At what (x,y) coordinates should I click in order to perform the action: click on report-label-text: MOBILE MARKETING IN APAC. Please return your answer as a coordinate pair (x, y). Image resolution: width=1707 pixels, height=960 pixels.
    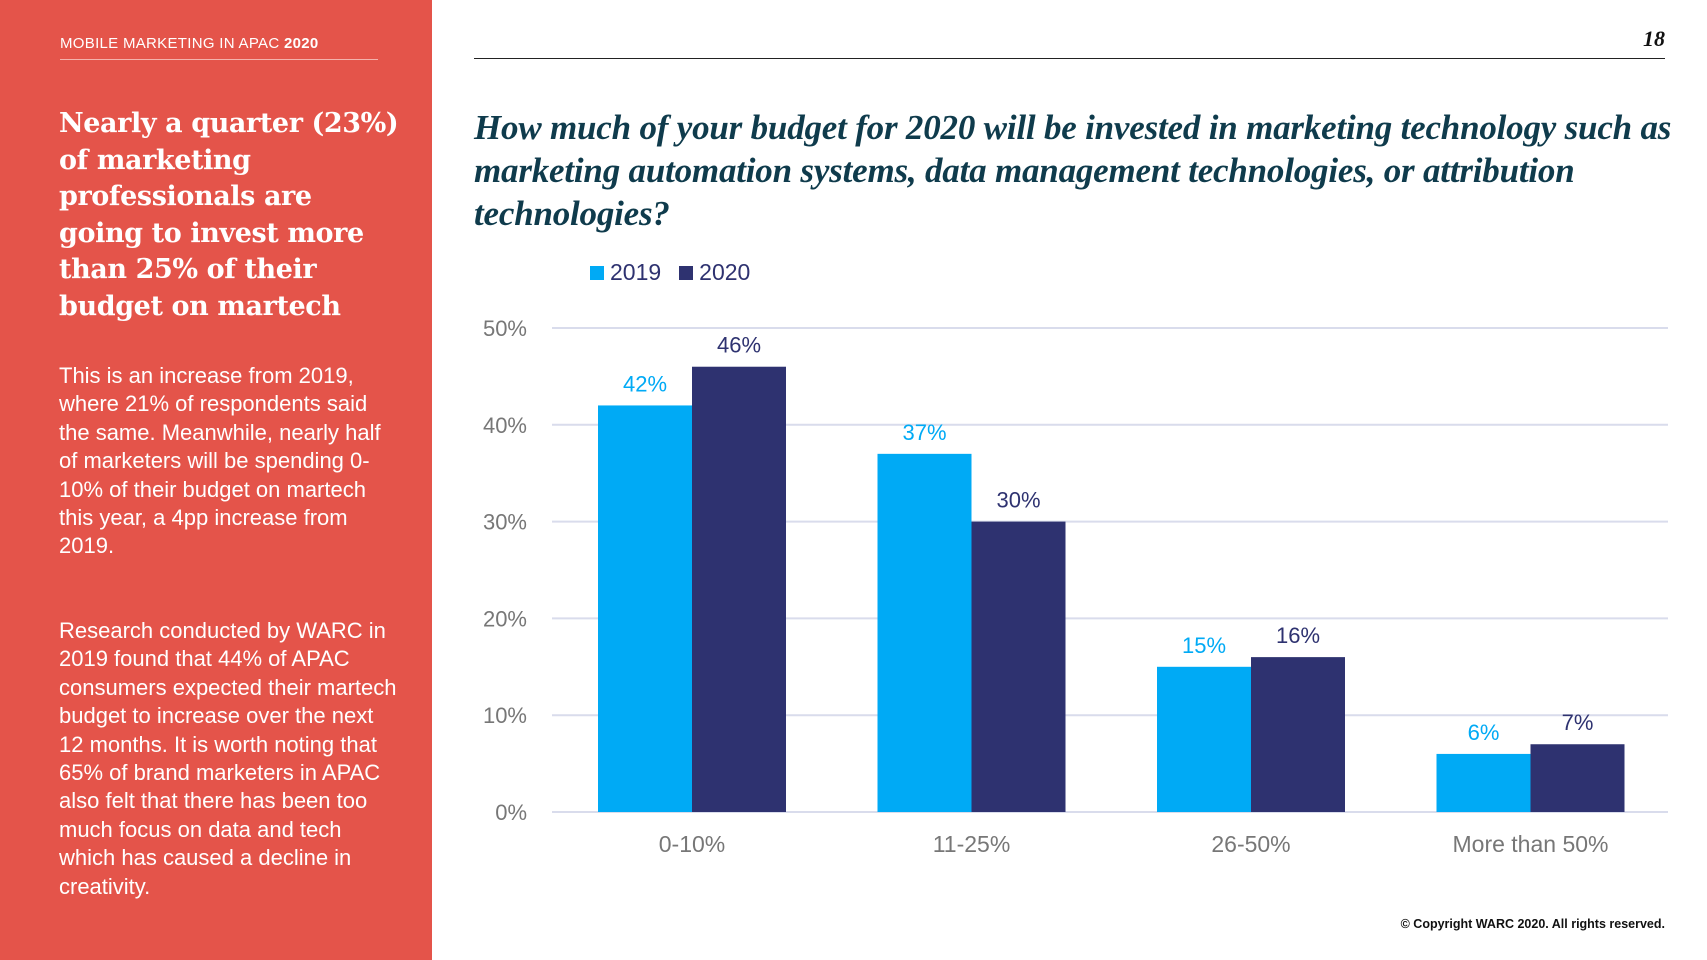
    Looking at the image, I should click on (170, 43).